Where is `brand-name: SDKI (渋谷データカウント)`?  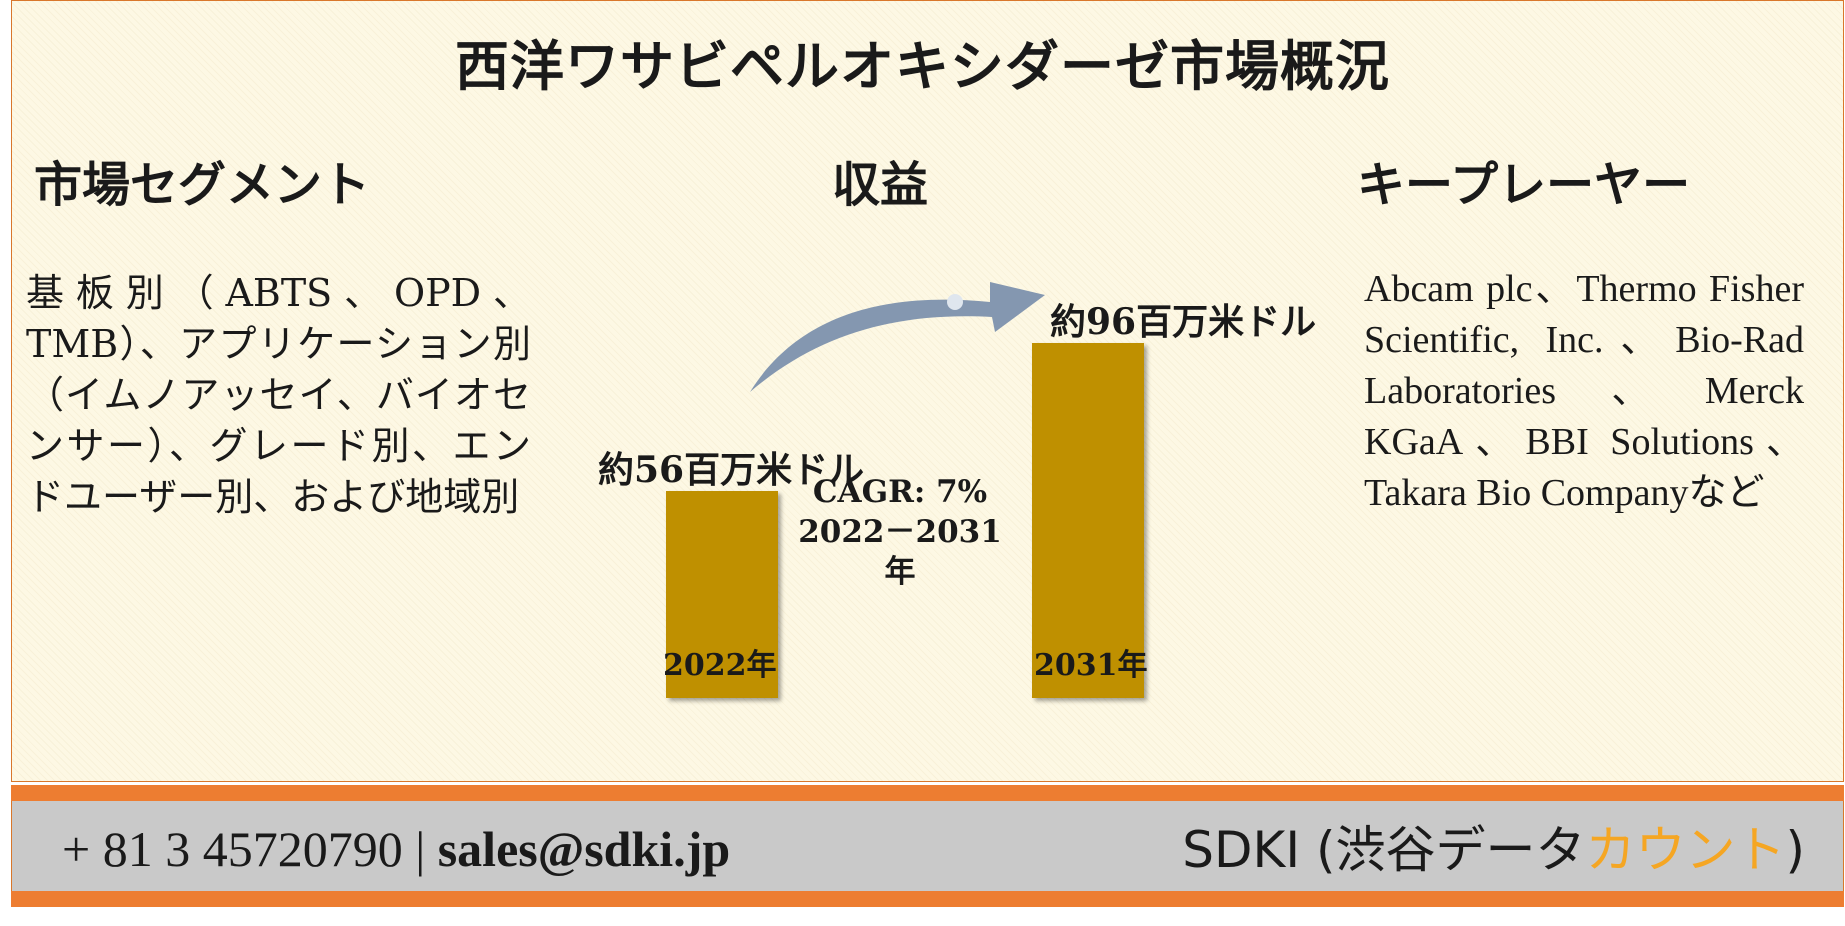 brand-name: SDKI (渋谷データカウント) is located at coordinates (1493, 846).